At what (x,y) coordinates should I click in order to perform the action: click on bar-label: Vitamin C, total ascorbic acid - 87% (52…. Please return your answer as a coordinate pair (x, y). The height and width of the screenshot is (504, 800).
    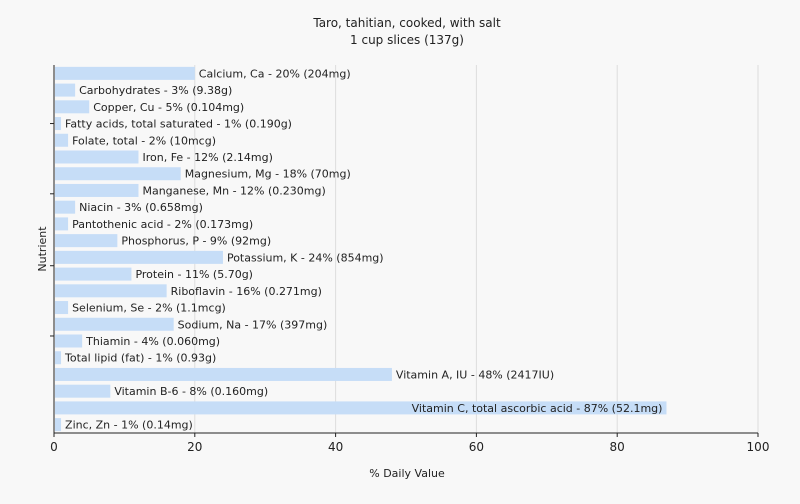
    Looking at the image, I should click on (537, 408).